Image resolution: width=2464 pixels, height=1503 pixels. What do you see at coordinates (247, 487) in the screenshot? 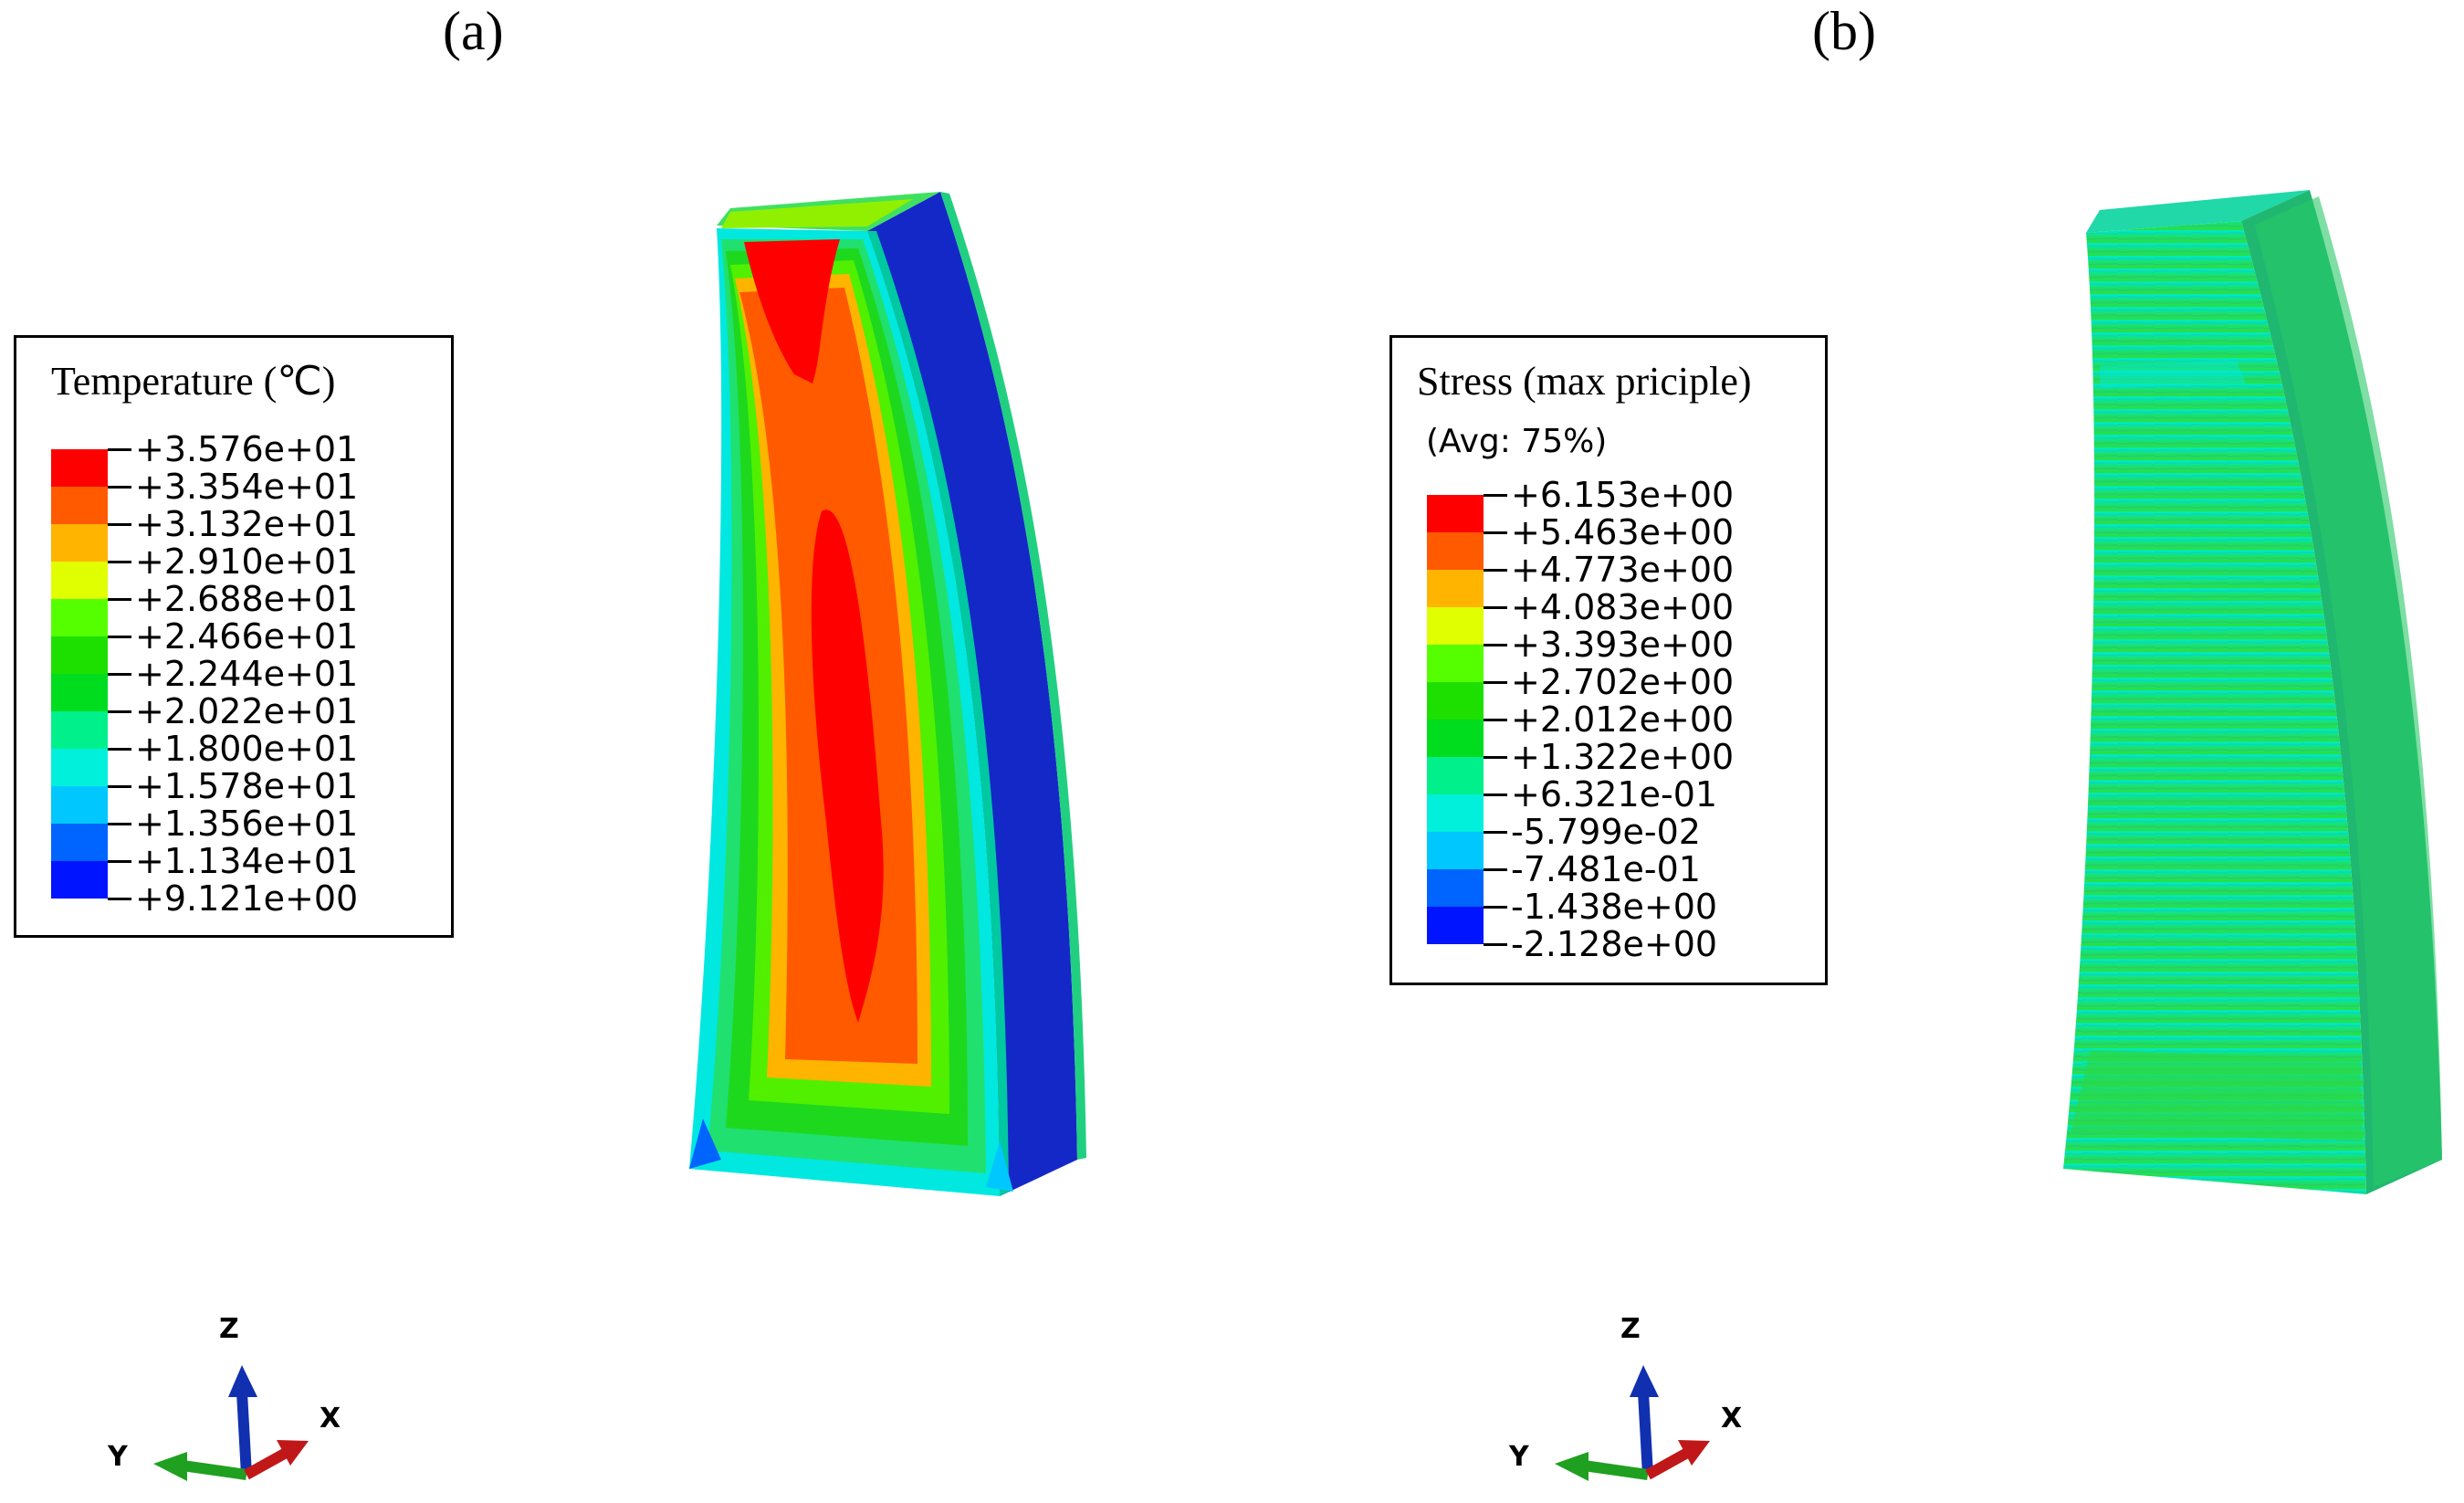
I see `legend-tick-label: +3.354e+01` at bounding box center [247, 487].